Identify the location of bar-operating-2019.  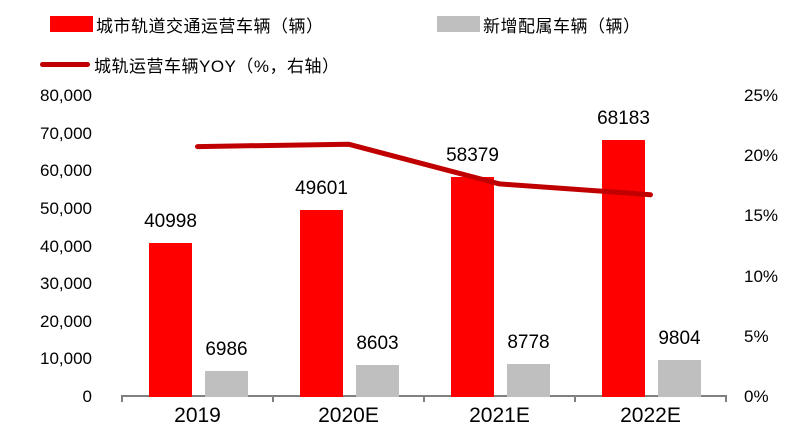
(170, 319).